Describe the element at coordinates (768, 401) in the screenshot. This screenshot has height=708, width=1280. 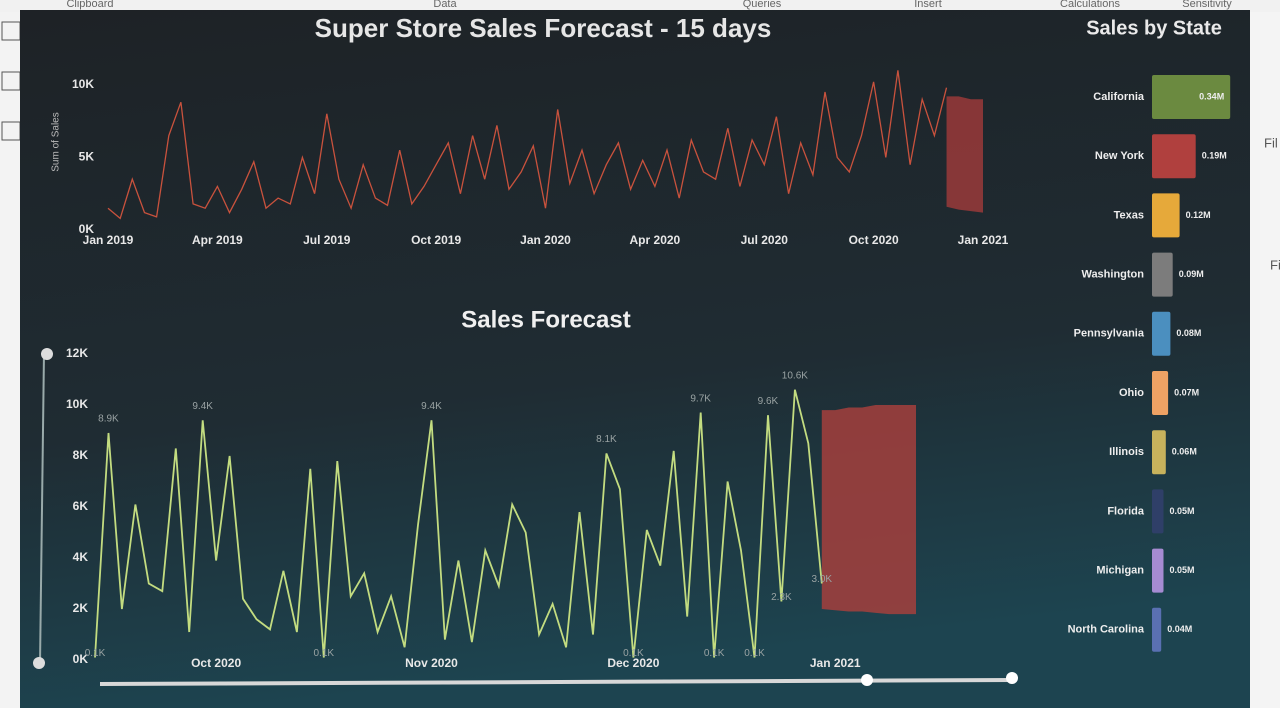
I see `data-label: 9.6K` at that location.